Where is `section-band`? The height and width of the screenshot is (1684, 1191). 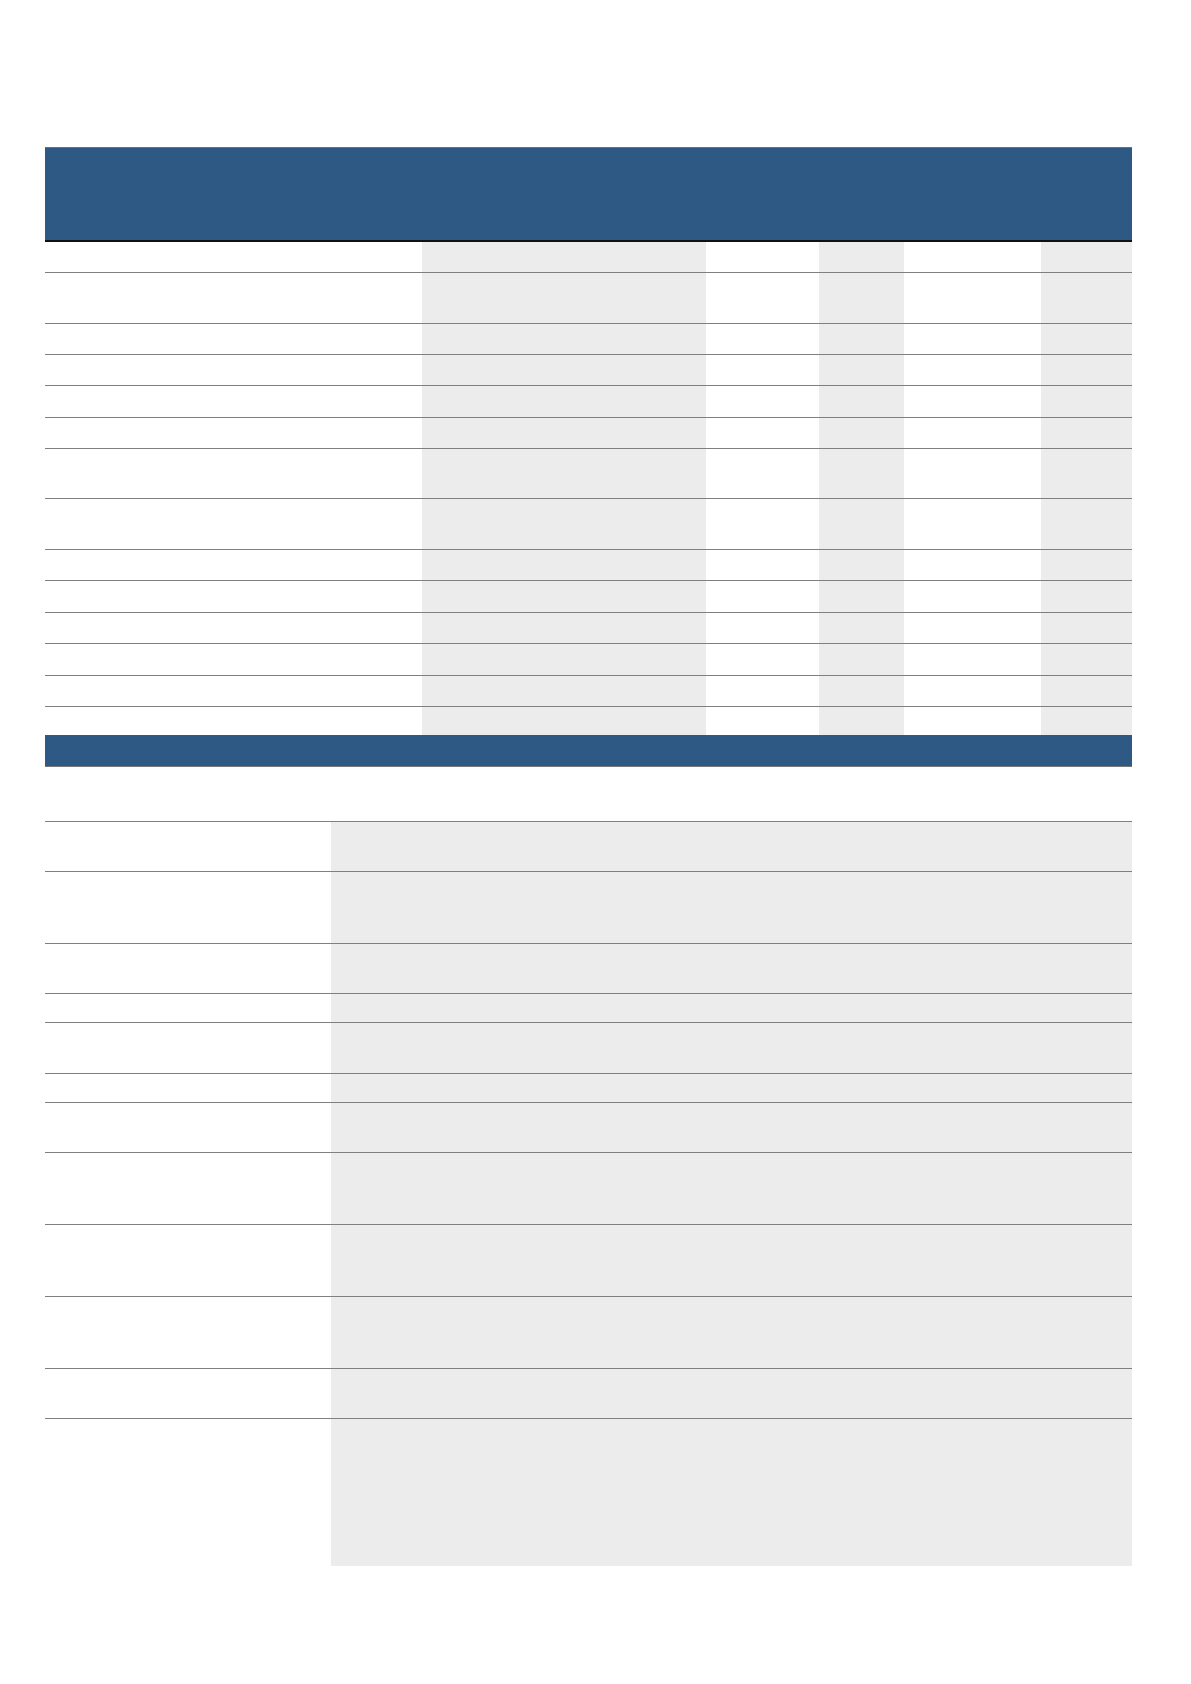 section-band is located at coordinates (588, 751).